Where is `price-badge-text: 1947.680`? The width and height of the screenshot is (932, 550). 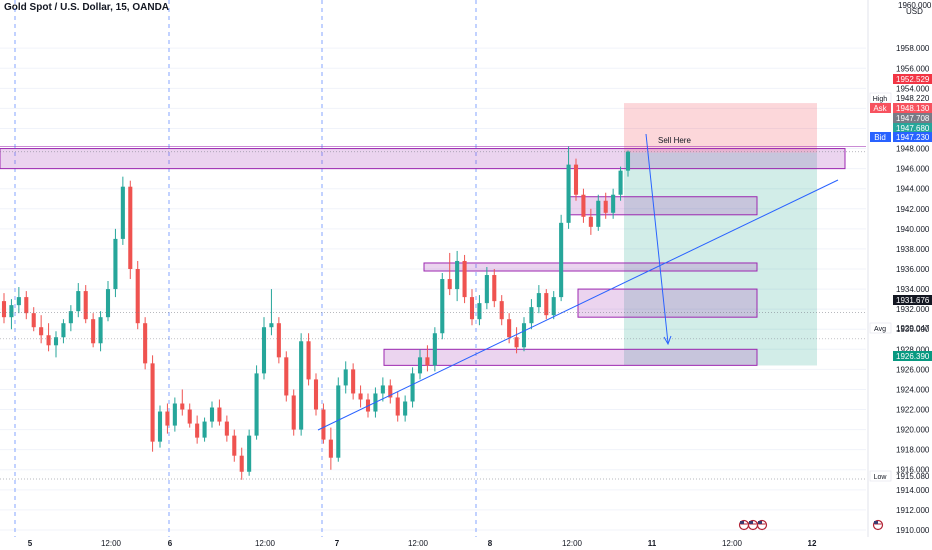
price-badge-text: 1947.680 is located at coordinates (913, 128).